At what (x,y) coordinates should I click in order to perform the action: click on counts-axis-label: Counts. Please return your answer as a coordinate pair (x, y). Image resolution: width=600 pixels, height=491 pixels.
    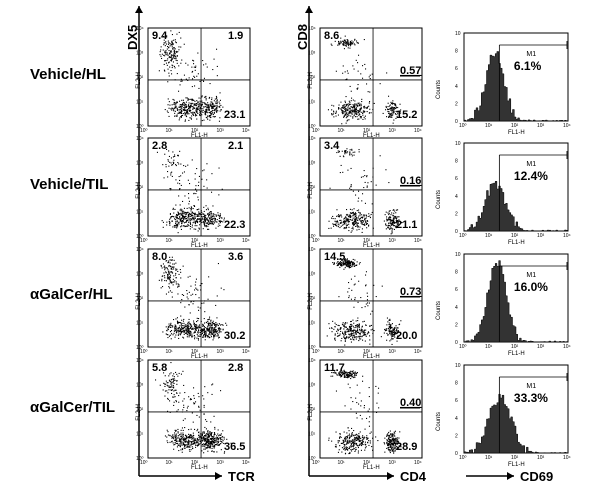
    Looking at the image, I should click on (439, 199).